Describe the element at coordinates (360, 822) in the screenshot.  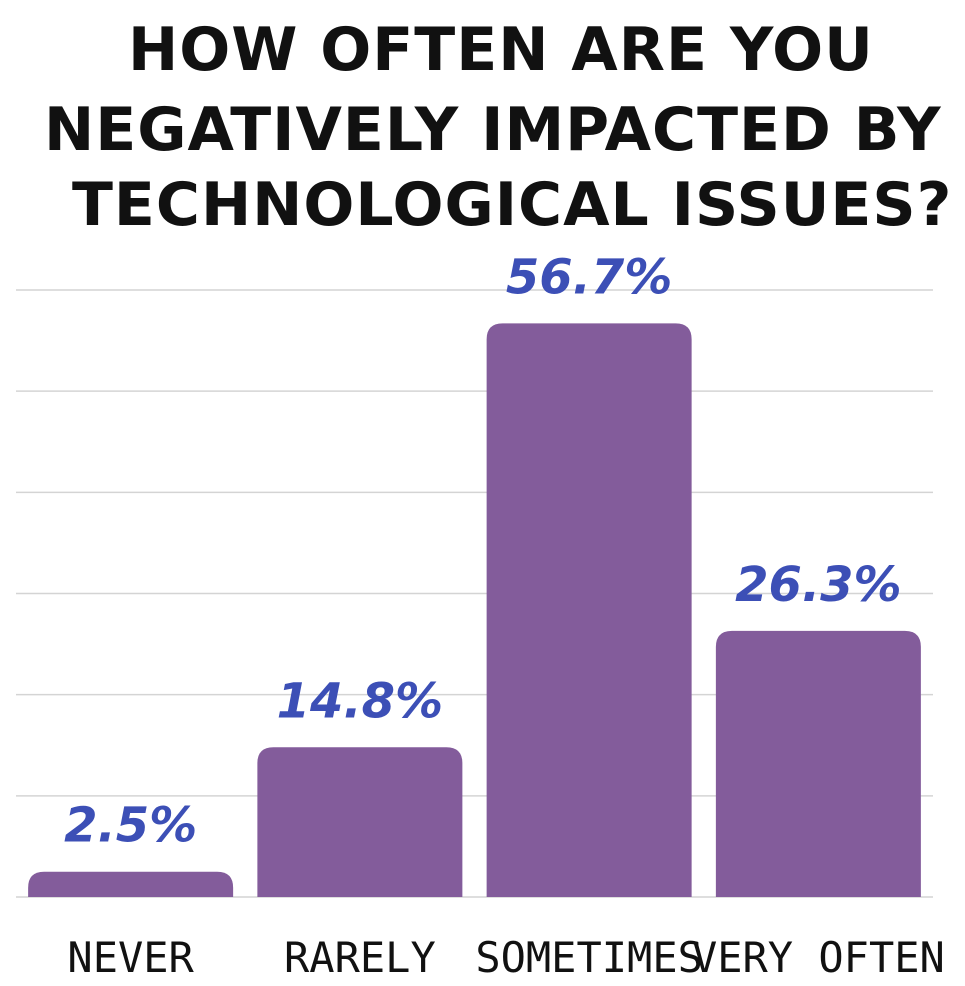
I see `bar-rarely` at that location.